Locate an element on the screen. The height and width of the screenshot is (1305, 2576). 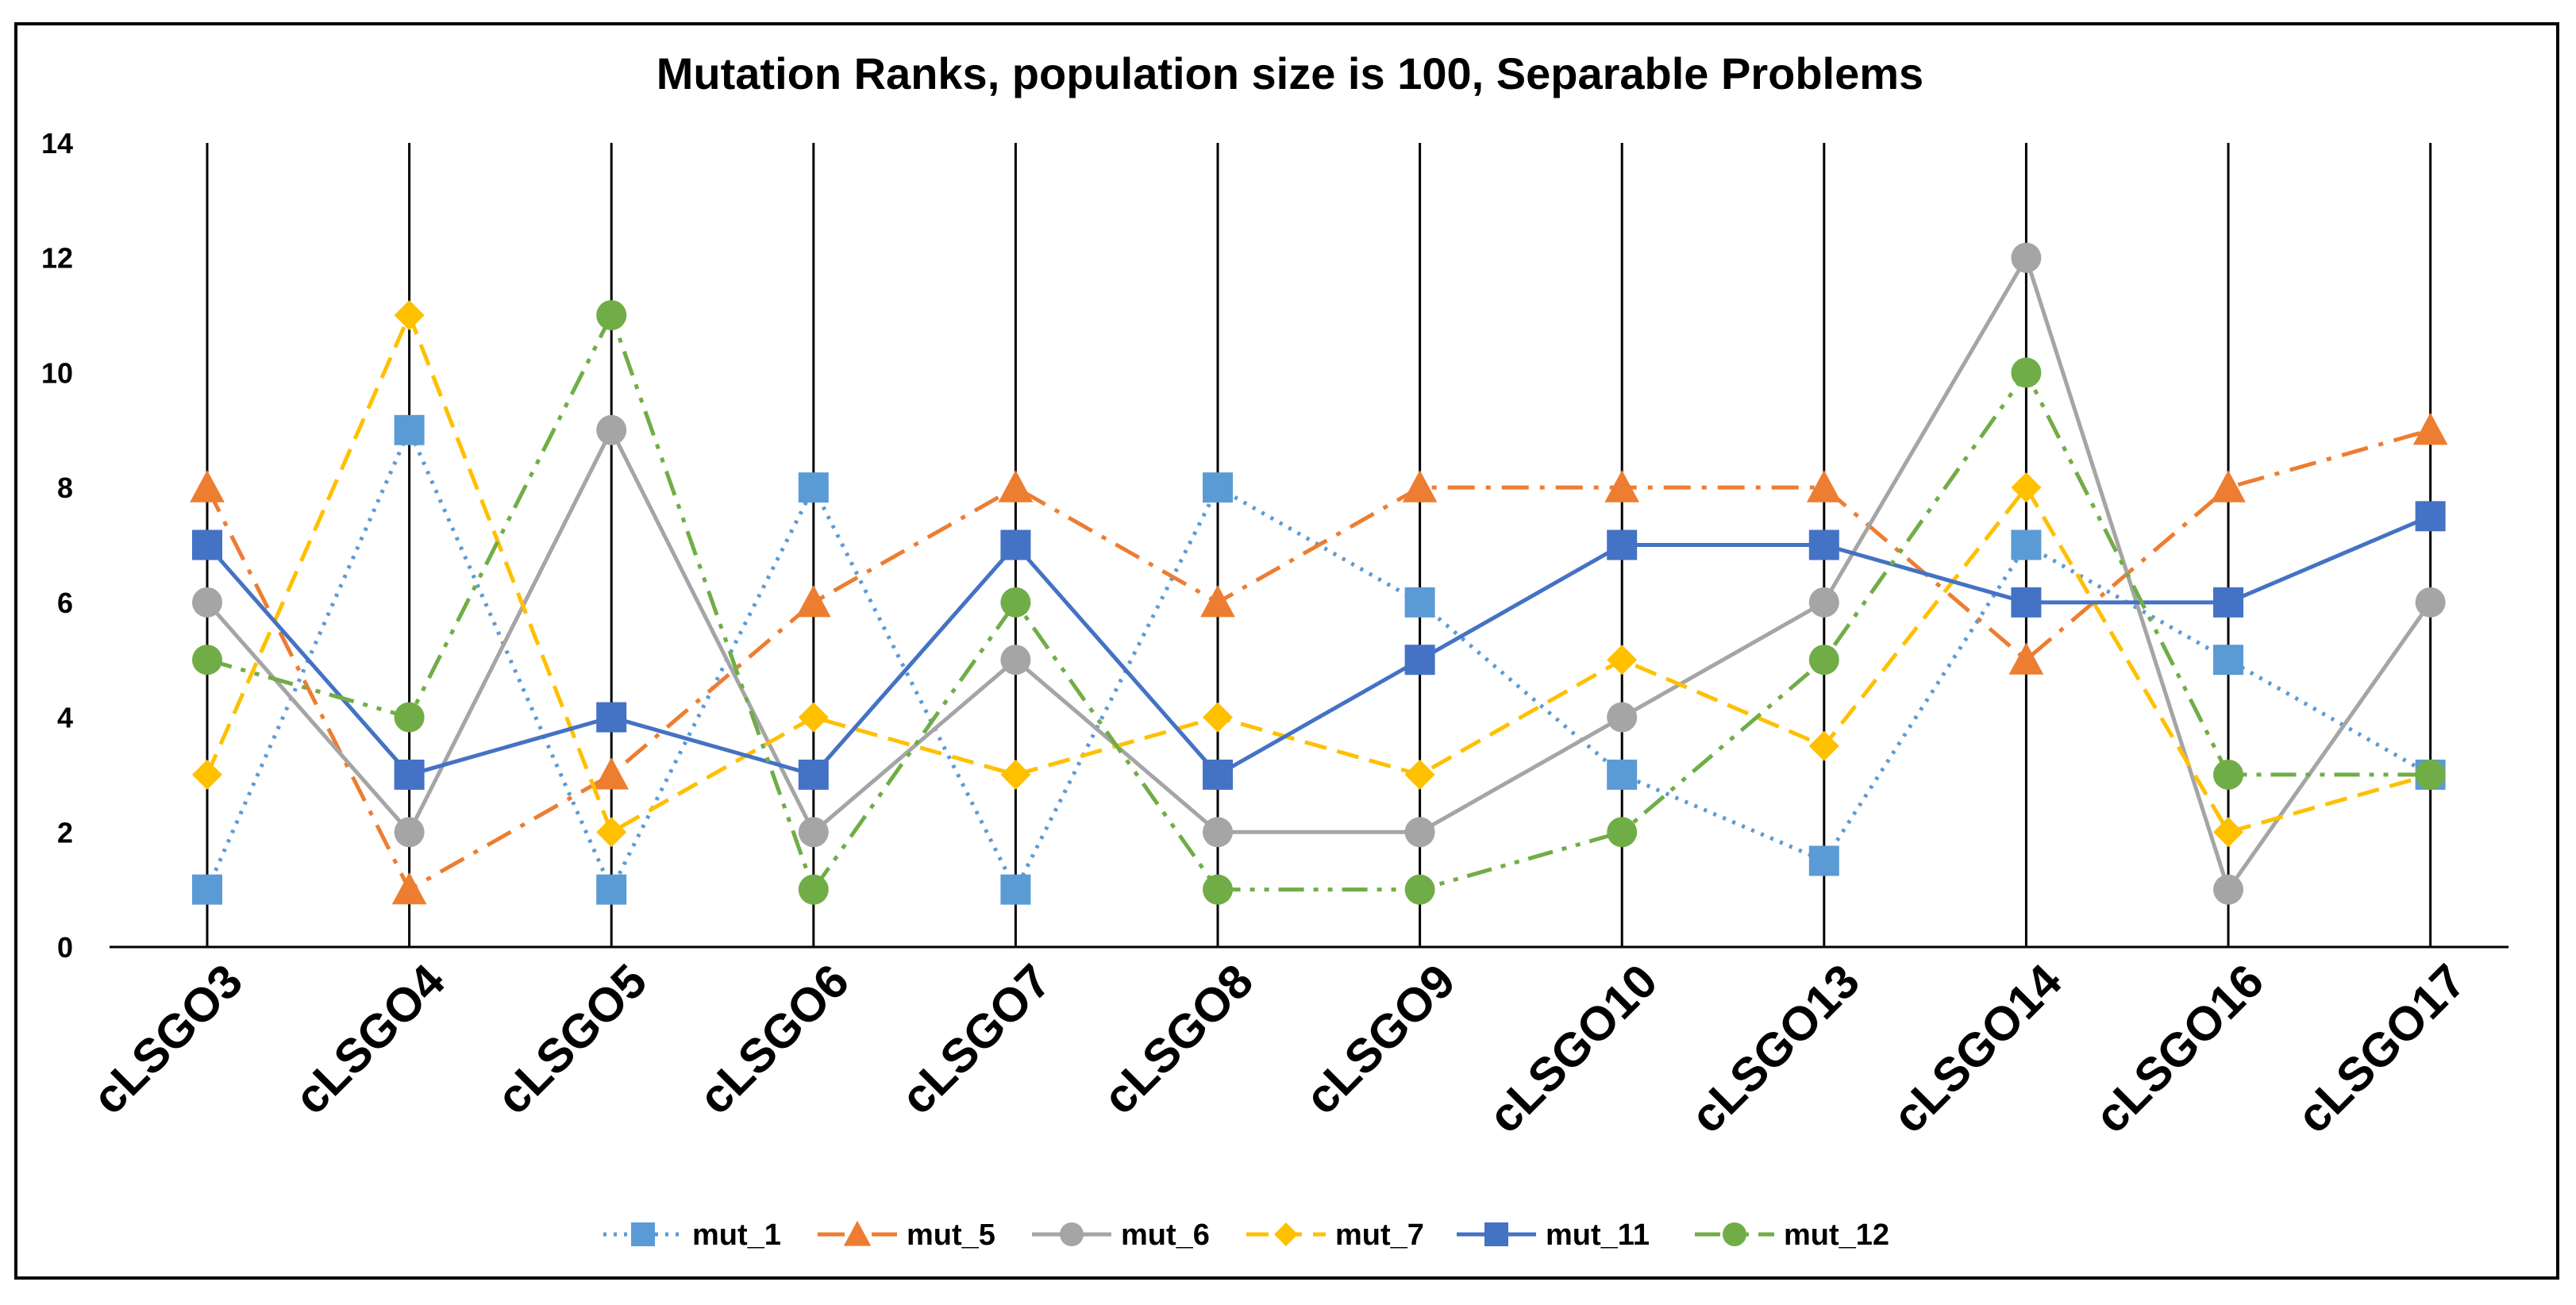
point-mut_1-cLSGO9 is located at coordinates (1419, 602).